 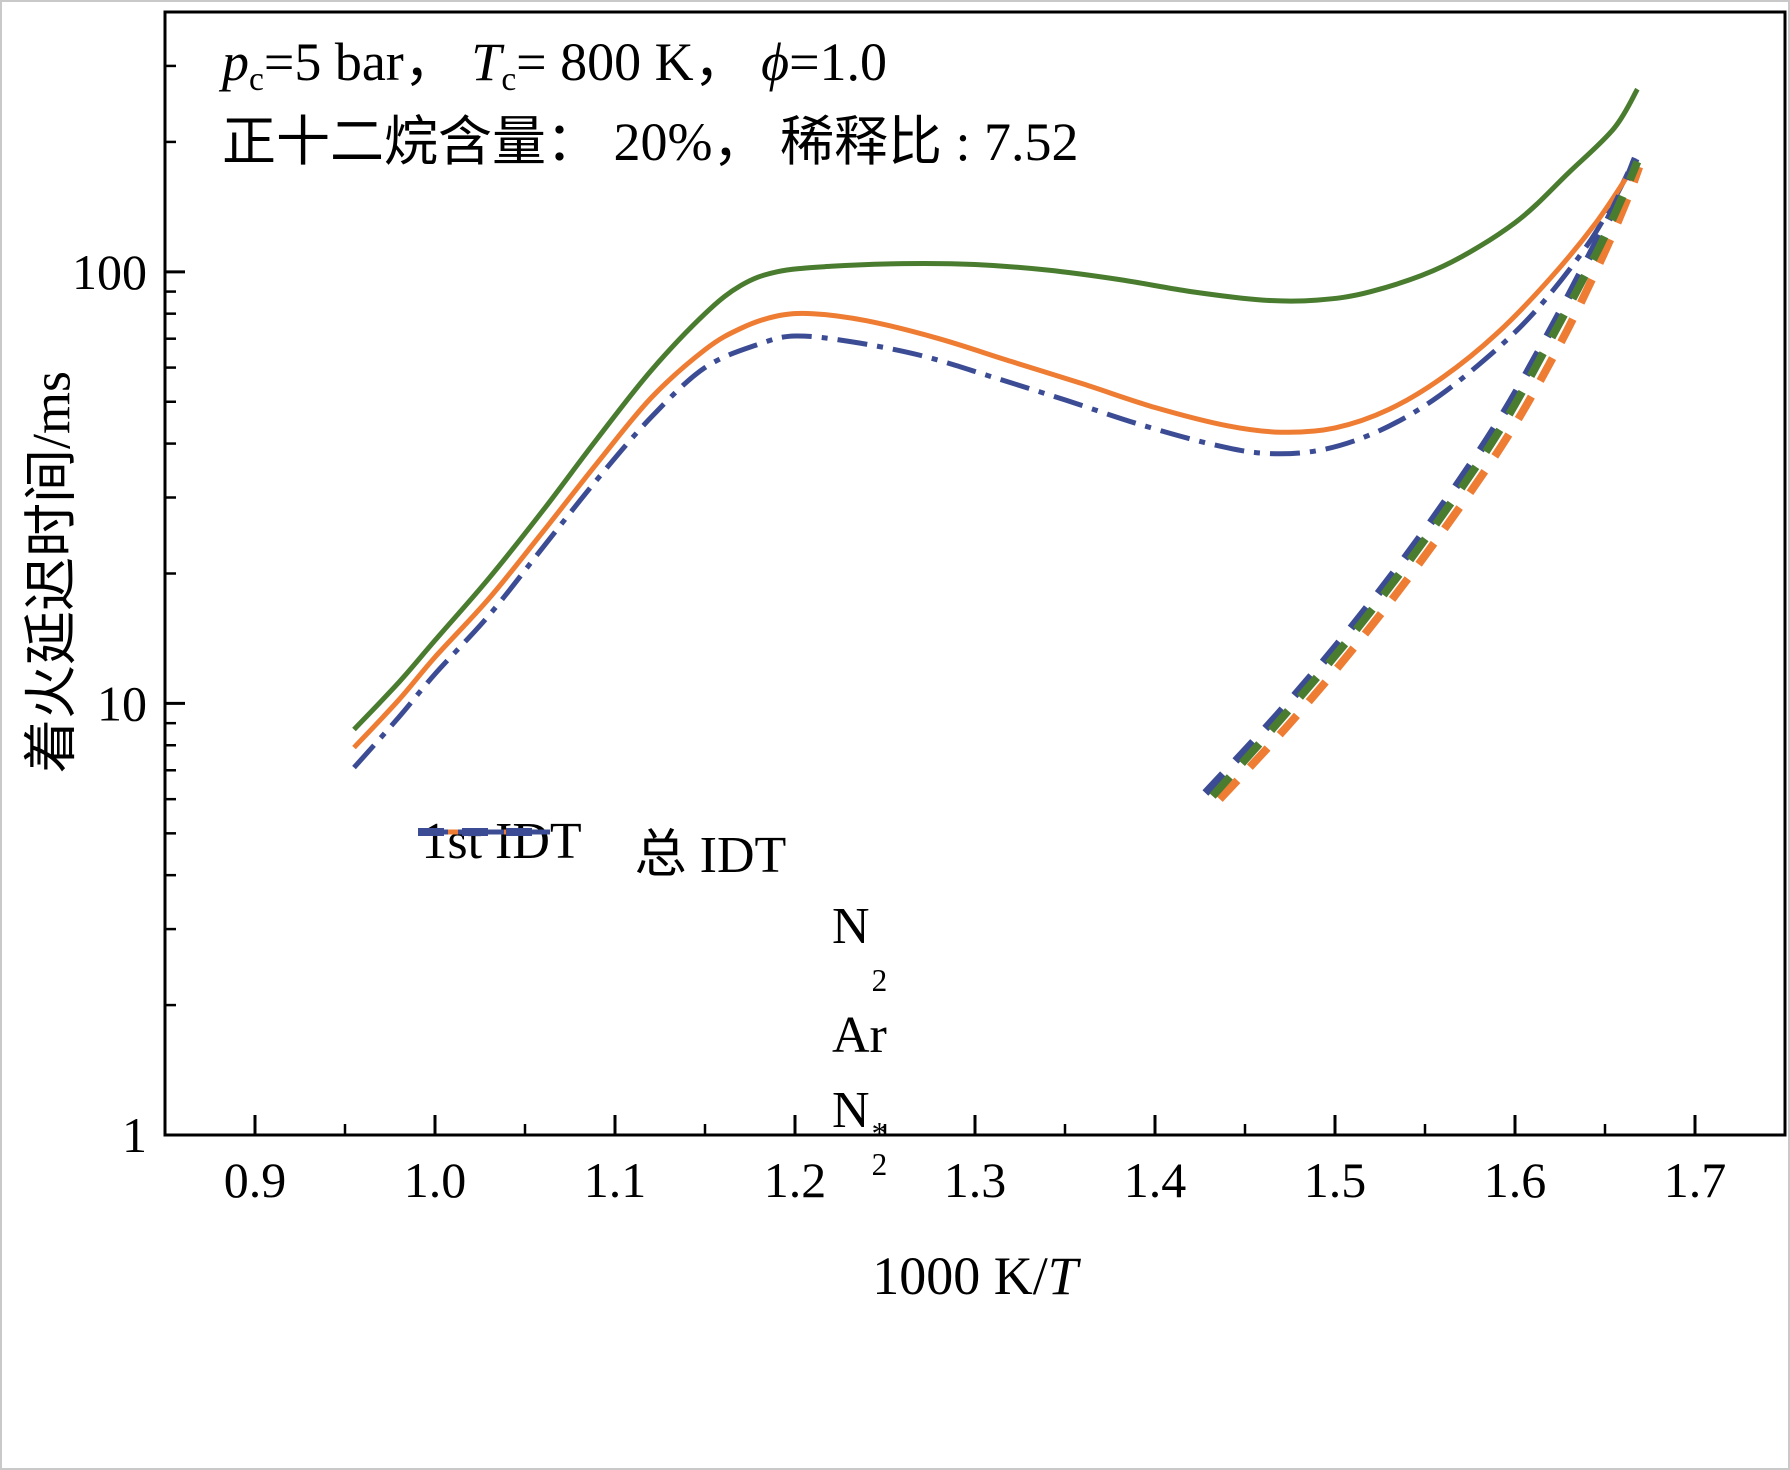 What do you see at coordinates (501, 841) in the screenshot?
I see `legend-header-first-idt: 1st IDT` at bounding box center [501, 841].